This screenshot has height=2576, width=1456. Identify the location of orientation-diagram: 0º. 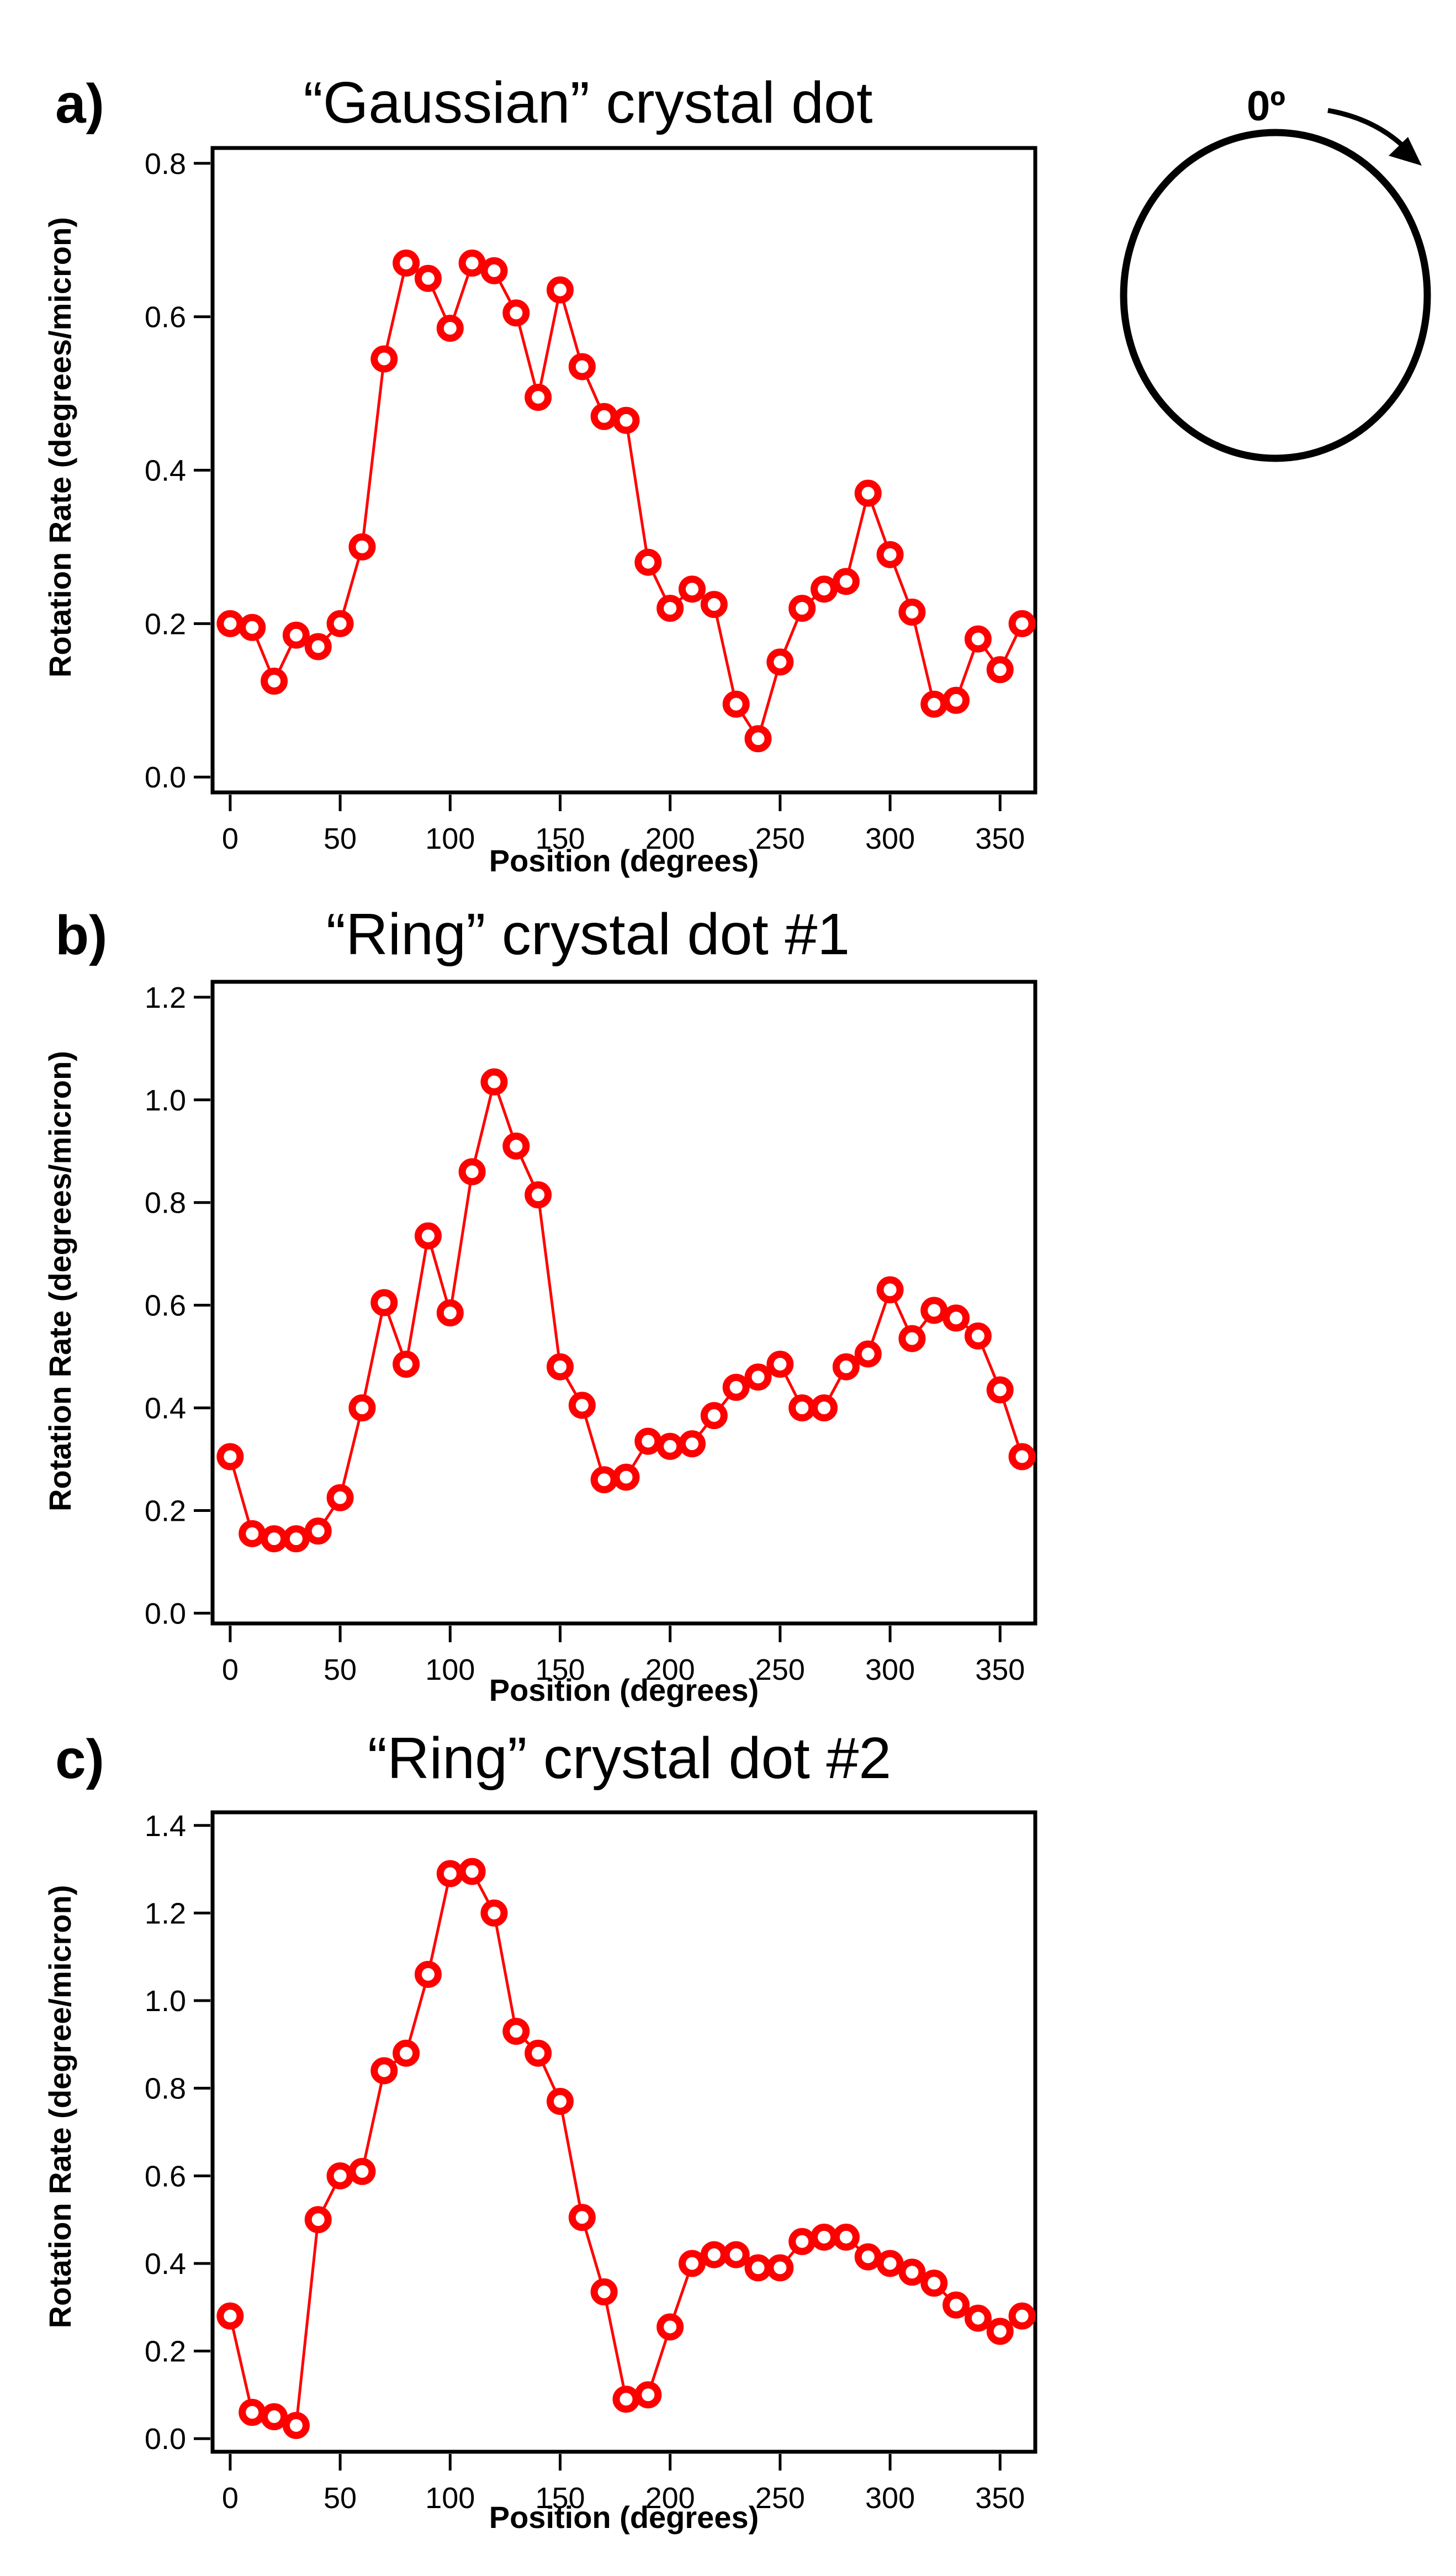
(1275, 272).